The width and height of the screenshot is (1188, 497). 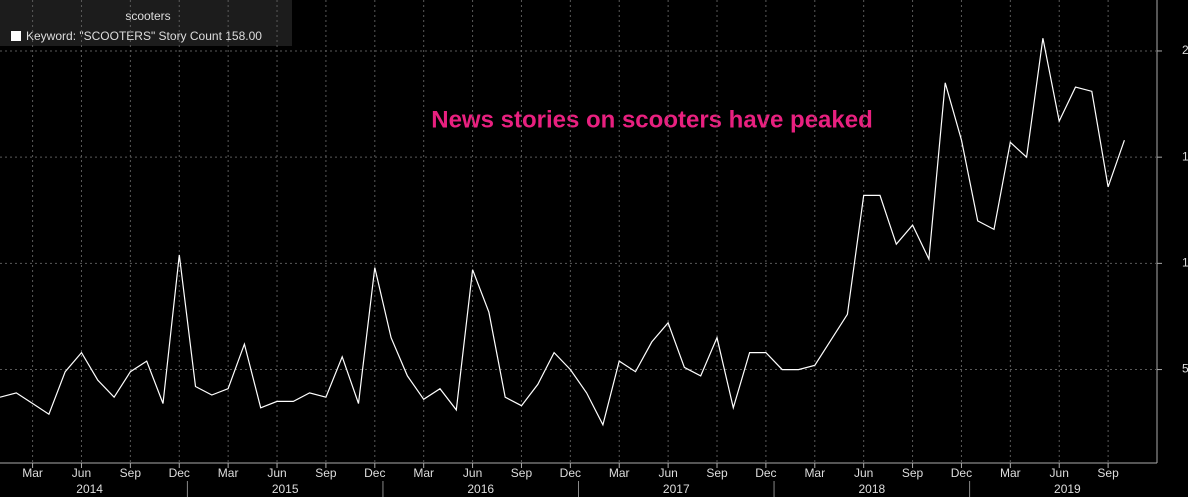 What do you see at coordinates (147, 16) in the screenshot?
I see `legend-title: scooters` at bounding box center [147, 16].